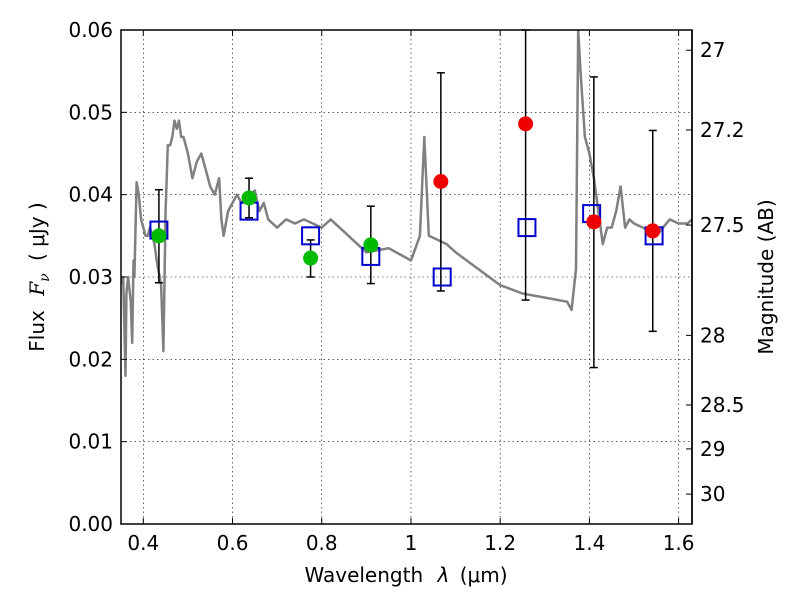  What do you see at coordinates (500, 543) in the screenshot?
I see `x-tick-label: 1.2` at bounding box center [500, 543].